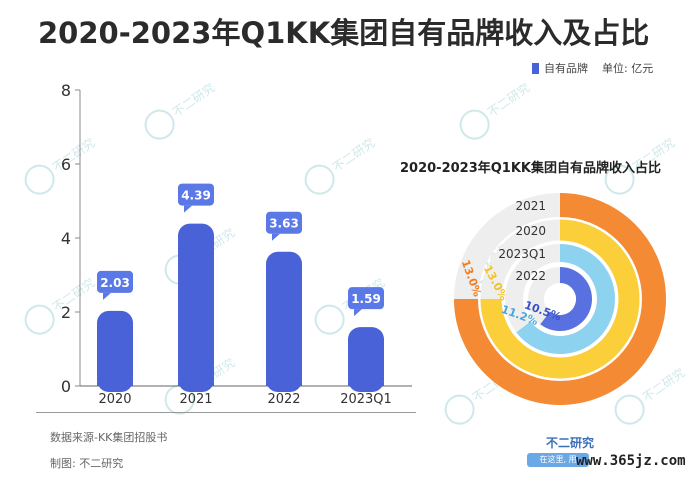 The image size is (700, 479). I want to click on data-label: 3.63, so click(284, 224).